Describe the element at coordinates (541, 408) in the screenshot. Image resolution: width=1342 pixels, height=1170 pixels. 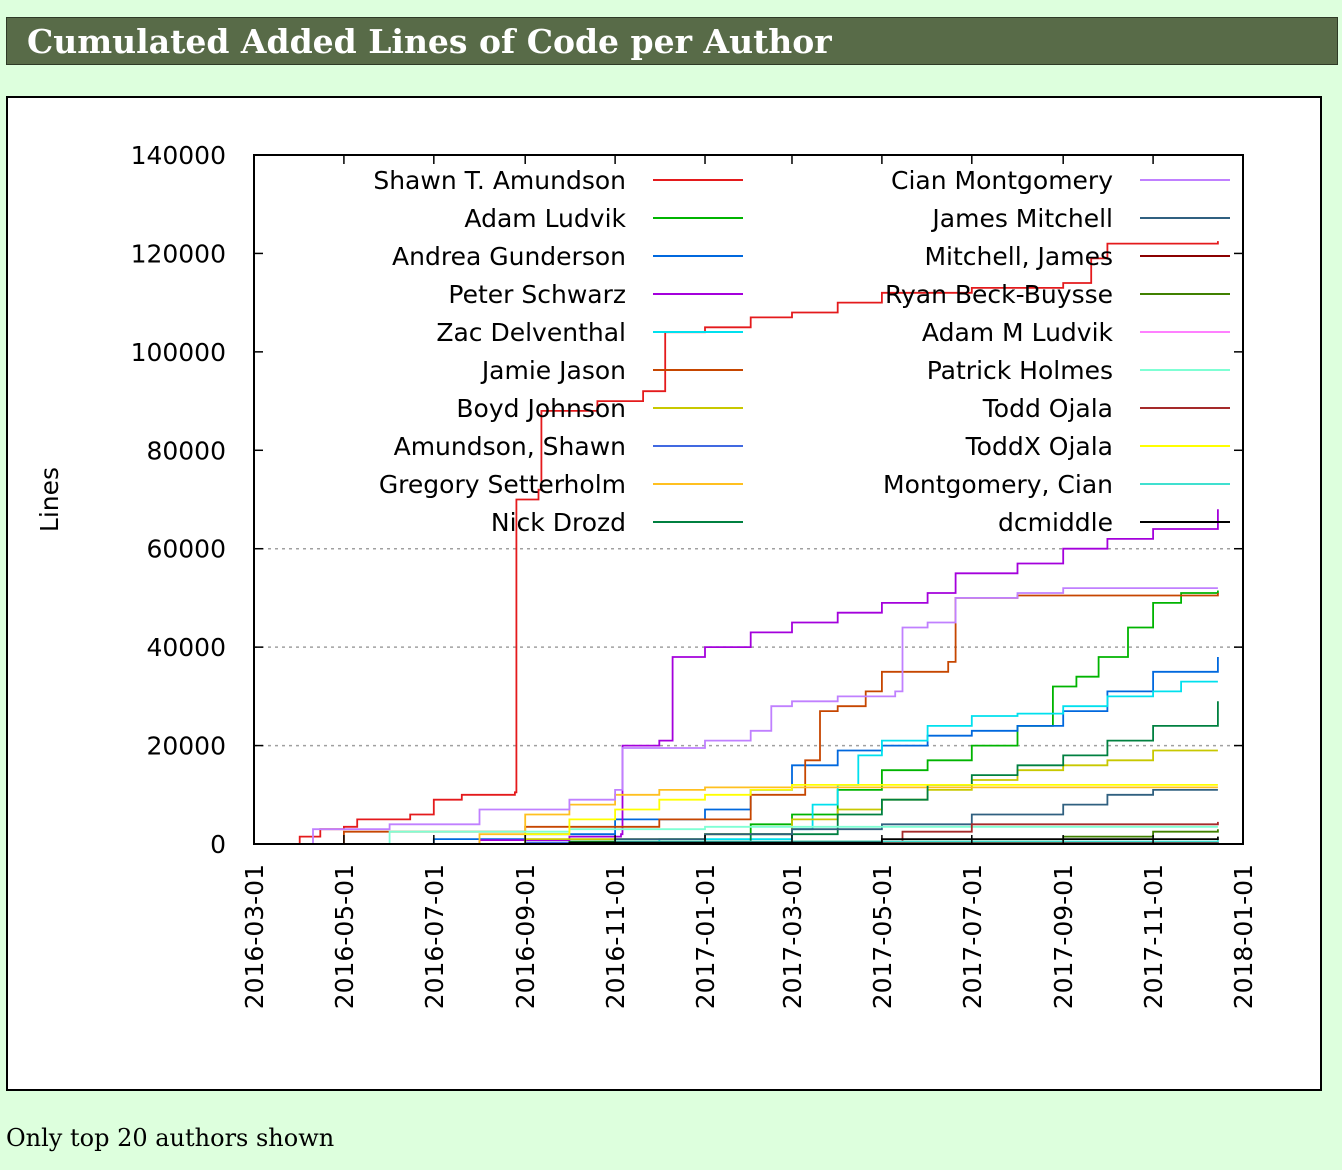
I see `legend-label: Boyd Johnson` at that location.